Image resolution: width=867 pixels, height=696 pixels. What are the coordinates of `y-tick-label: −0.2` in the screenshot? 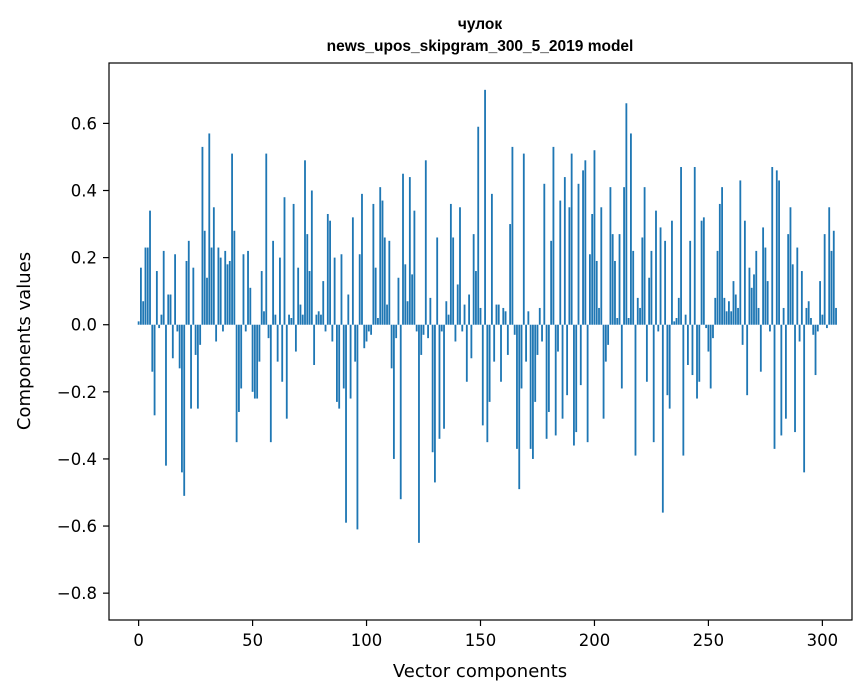 It's located at (77, 392).